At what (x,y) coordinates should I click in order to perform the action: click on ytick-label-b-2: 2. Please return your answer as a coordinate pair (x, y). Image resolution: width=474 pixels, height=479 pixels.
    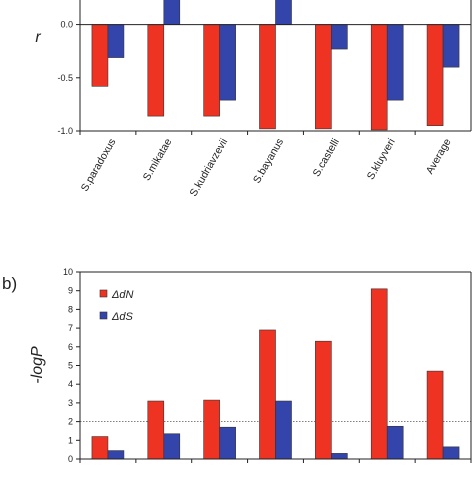
    Looking at the image, I should click on (70, 422).